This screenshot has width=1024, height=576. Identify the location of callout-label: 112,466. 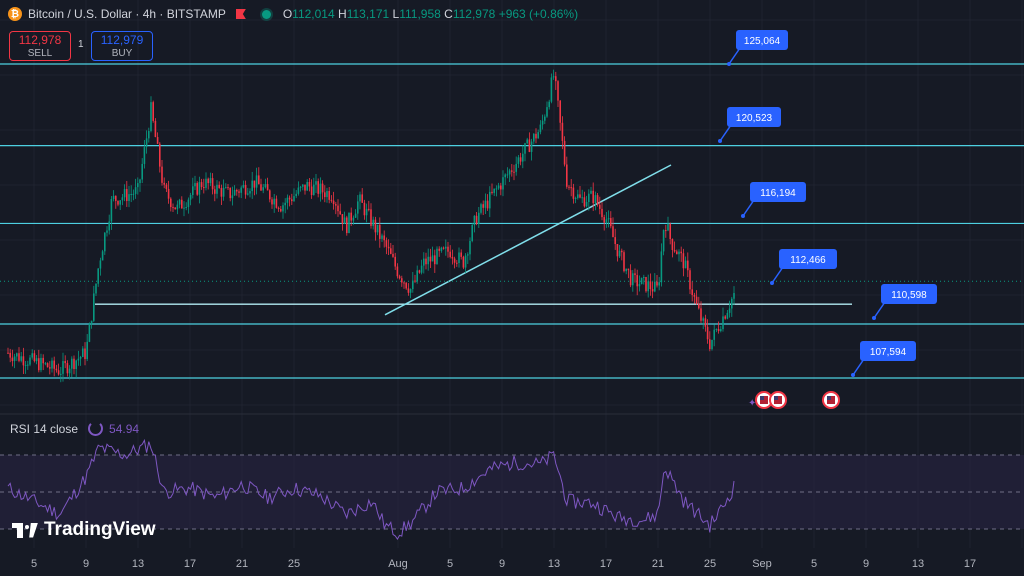
(808, 260).